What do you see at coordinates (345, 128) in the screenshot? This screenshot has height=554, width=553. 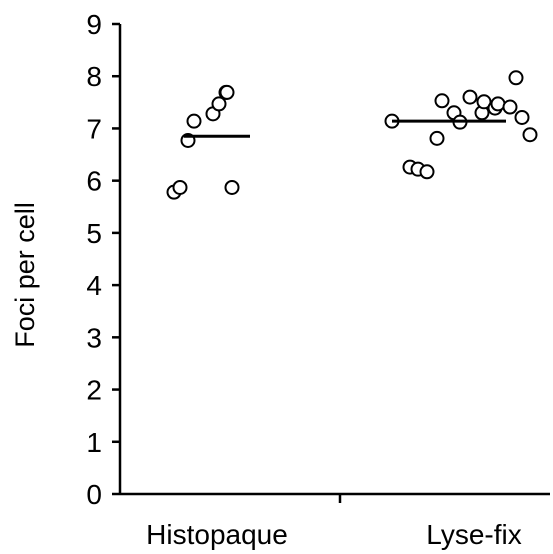 I see `mean-lines` at bounding box center [345, 128].